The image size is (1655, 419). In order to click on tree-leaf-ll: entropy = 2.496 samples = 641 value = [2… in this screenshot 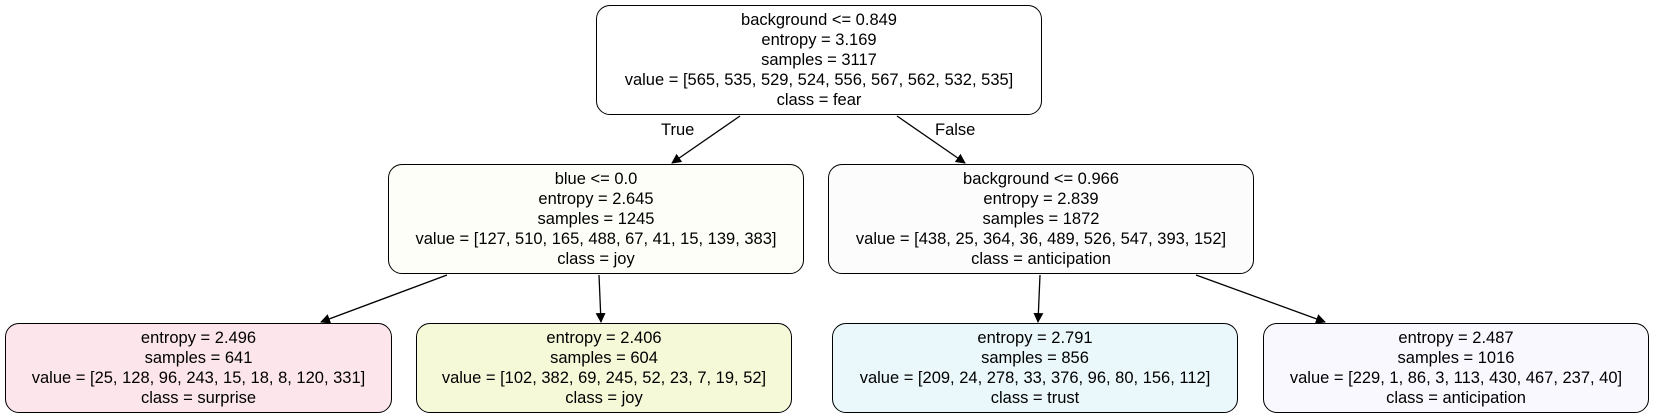, I will do `click(198, 368)`.